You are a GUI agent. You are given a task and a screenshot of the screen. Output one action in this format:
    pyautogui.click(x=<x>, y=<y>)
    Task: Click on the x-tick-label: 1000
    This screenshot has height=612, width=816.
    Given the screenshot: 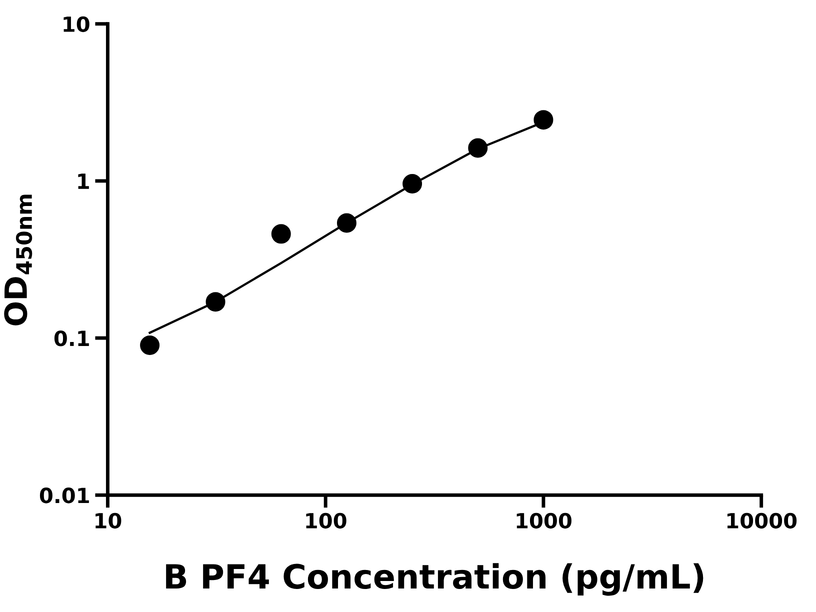 What is the action you would take?
    pyautogui.click(x=544, y=520)
    